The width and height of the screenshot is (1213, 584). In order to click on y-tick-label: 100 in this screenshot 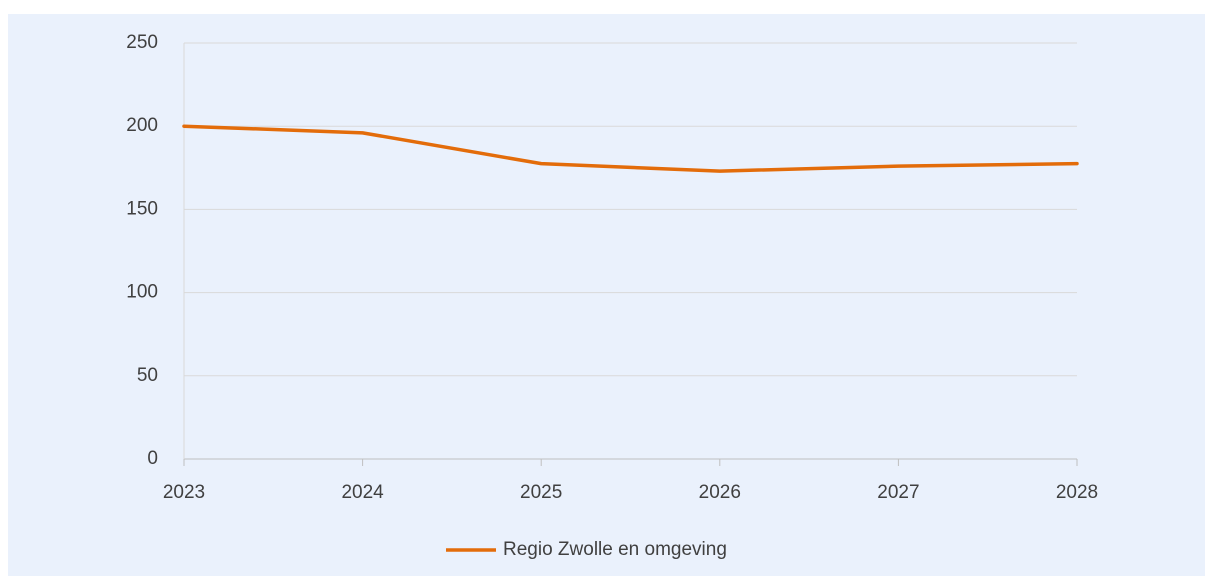, I will do `click(142, 292)`.